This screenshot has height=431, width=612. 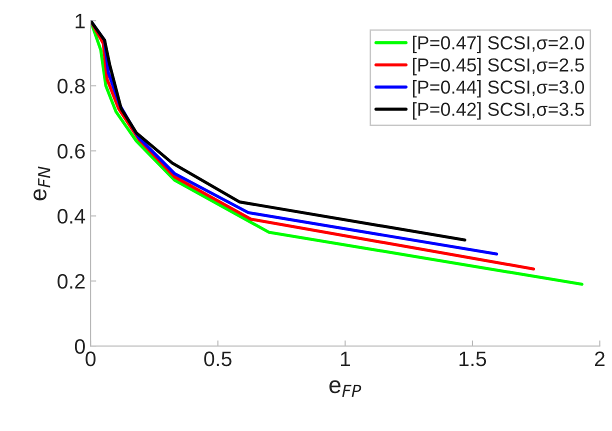 What do you see at coordinates (71, 86) in the screenshot?
I see `y-tick-label: 0.8` at bounding box center [71, 86].